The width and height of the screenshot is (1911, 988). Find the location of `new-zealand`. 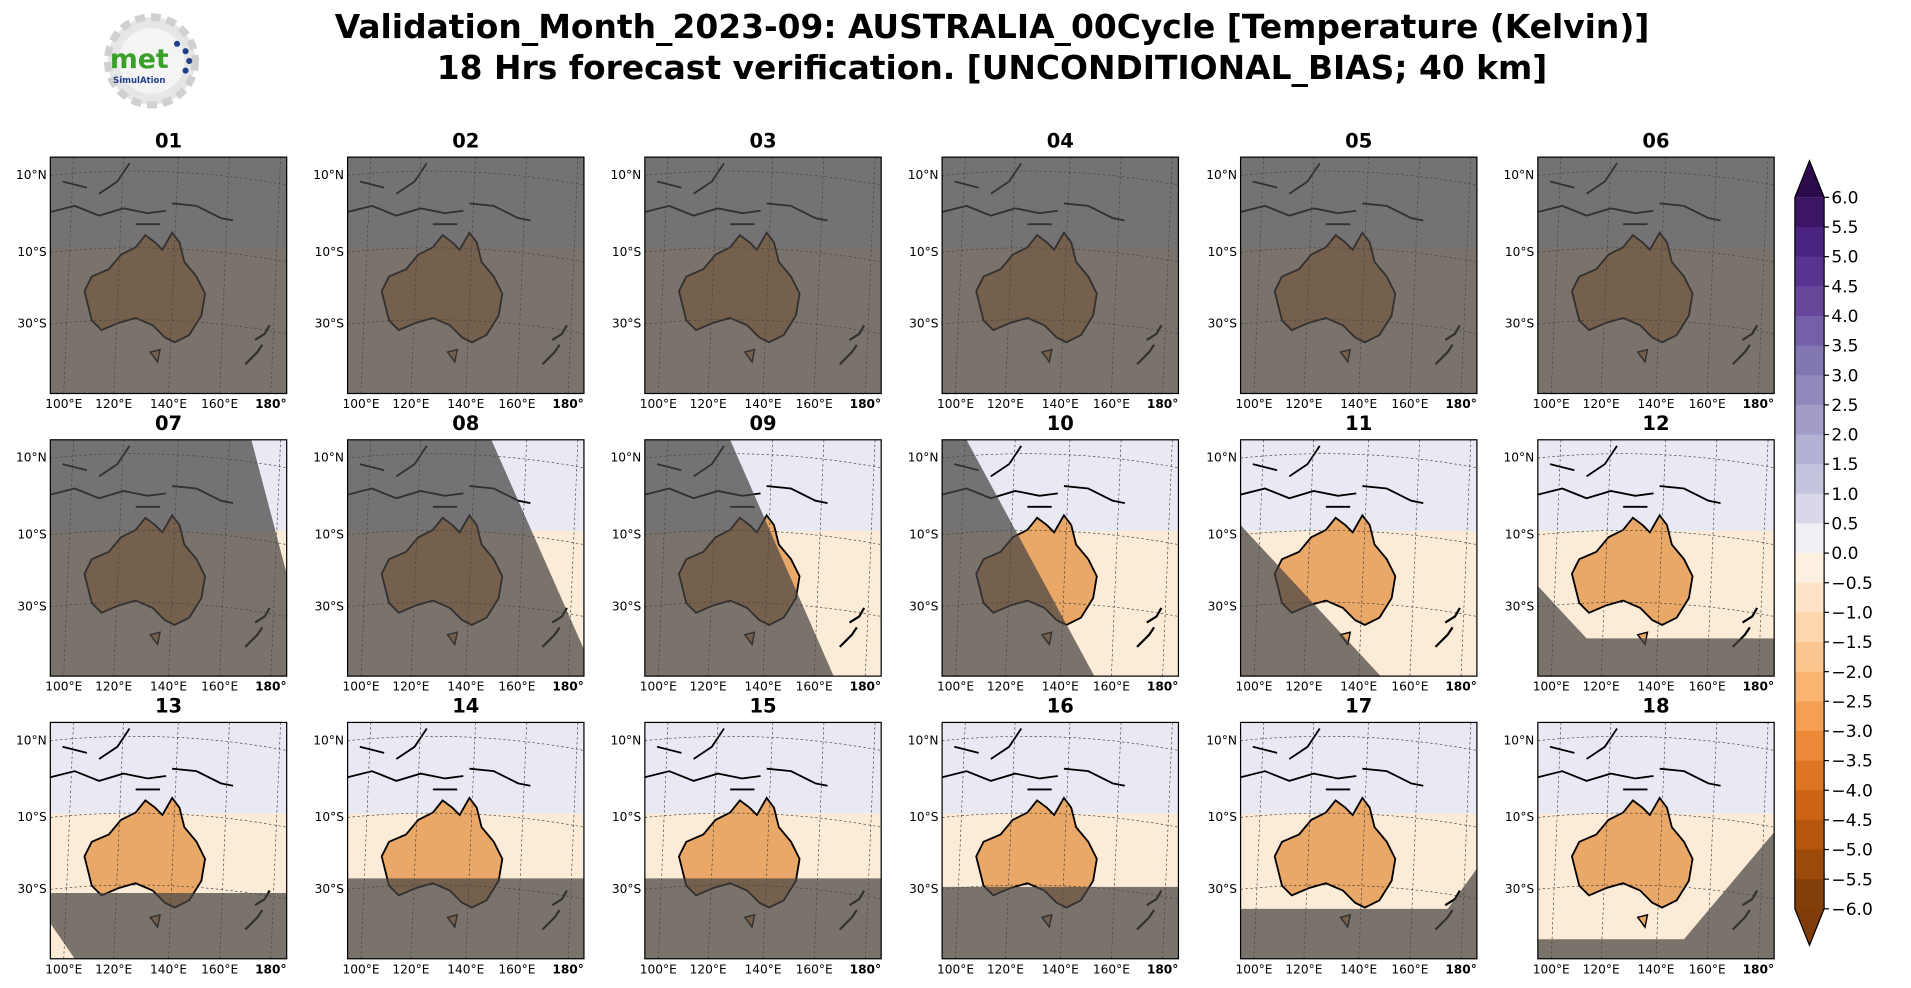

new-zealand is located at coordinates (1447, 627).